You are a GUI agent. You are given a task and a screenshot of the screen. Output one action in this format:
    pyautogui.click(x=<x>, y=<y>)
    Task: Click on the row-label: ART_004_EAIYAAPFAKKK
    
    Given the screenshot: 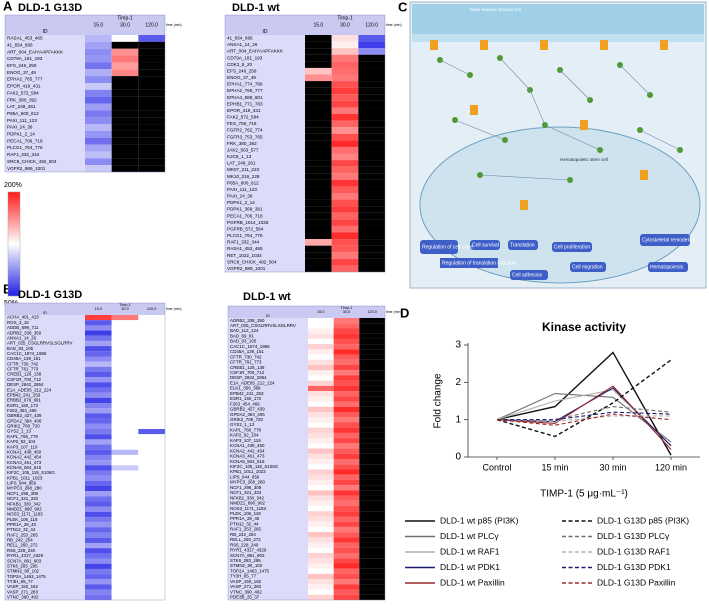 What is the action you would take?
    pyautogui.click(x=255, y=51)
    